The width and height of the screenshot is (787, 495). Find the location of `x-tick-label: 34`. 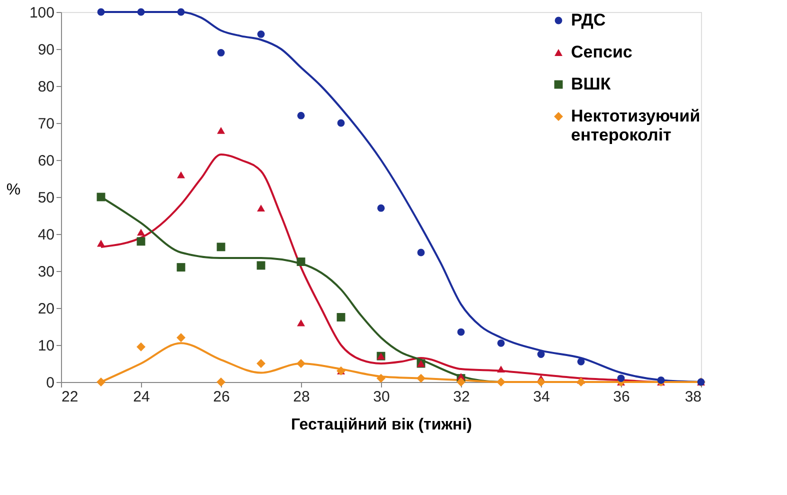

x-tick-label: 34 is located at coordinates (541, 397).